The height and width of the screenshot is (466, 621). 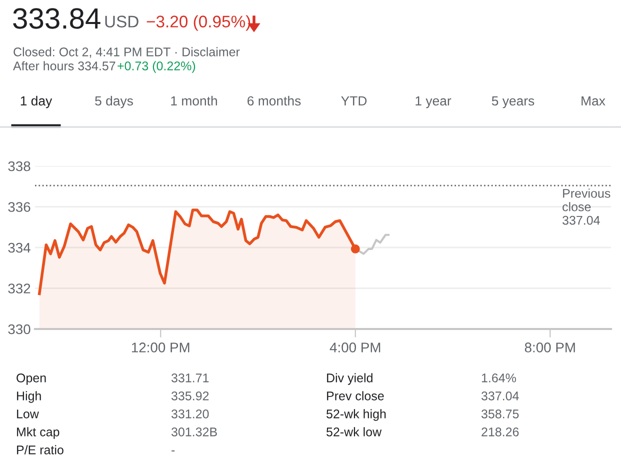 I want to click on text: −3.20 (0.95%), so click(x=198, y=23).